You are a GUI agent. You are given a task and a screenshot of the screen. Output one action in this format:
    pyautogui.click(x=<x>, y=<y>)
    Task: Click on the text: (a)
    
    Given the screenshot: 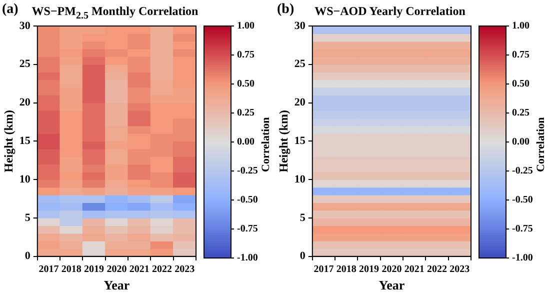 What is the action you would take?
    pyautogui.click(x=10, y=10)
    